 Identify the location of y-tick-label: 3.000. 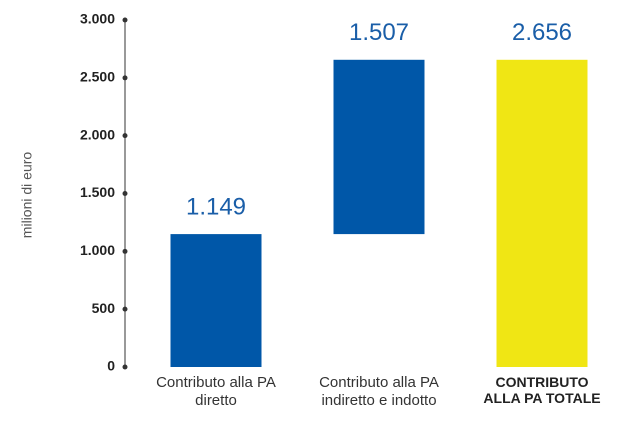
(97, 19).